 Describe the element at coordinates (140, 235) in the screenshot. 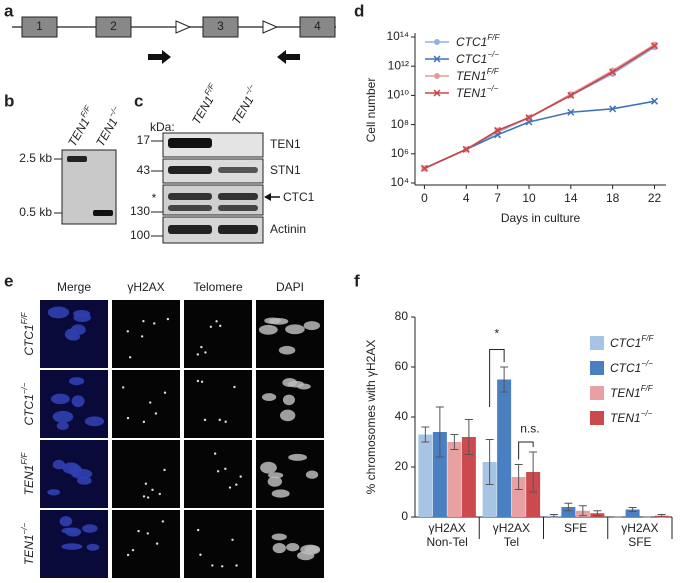

I see `marker-label: 100` at that location.